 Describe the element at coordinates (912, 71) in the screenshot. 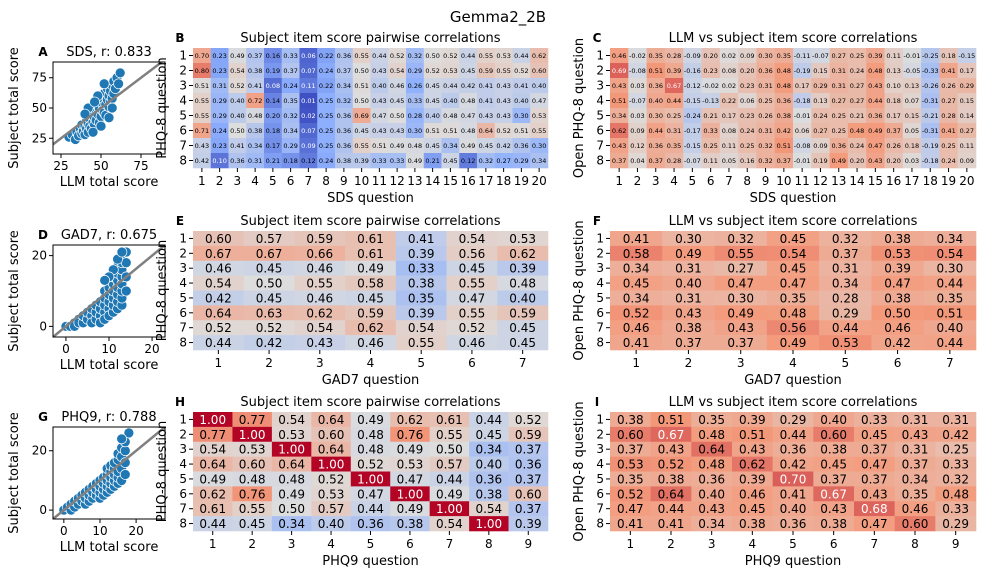

I see `cell-value: -0.05` at that location.